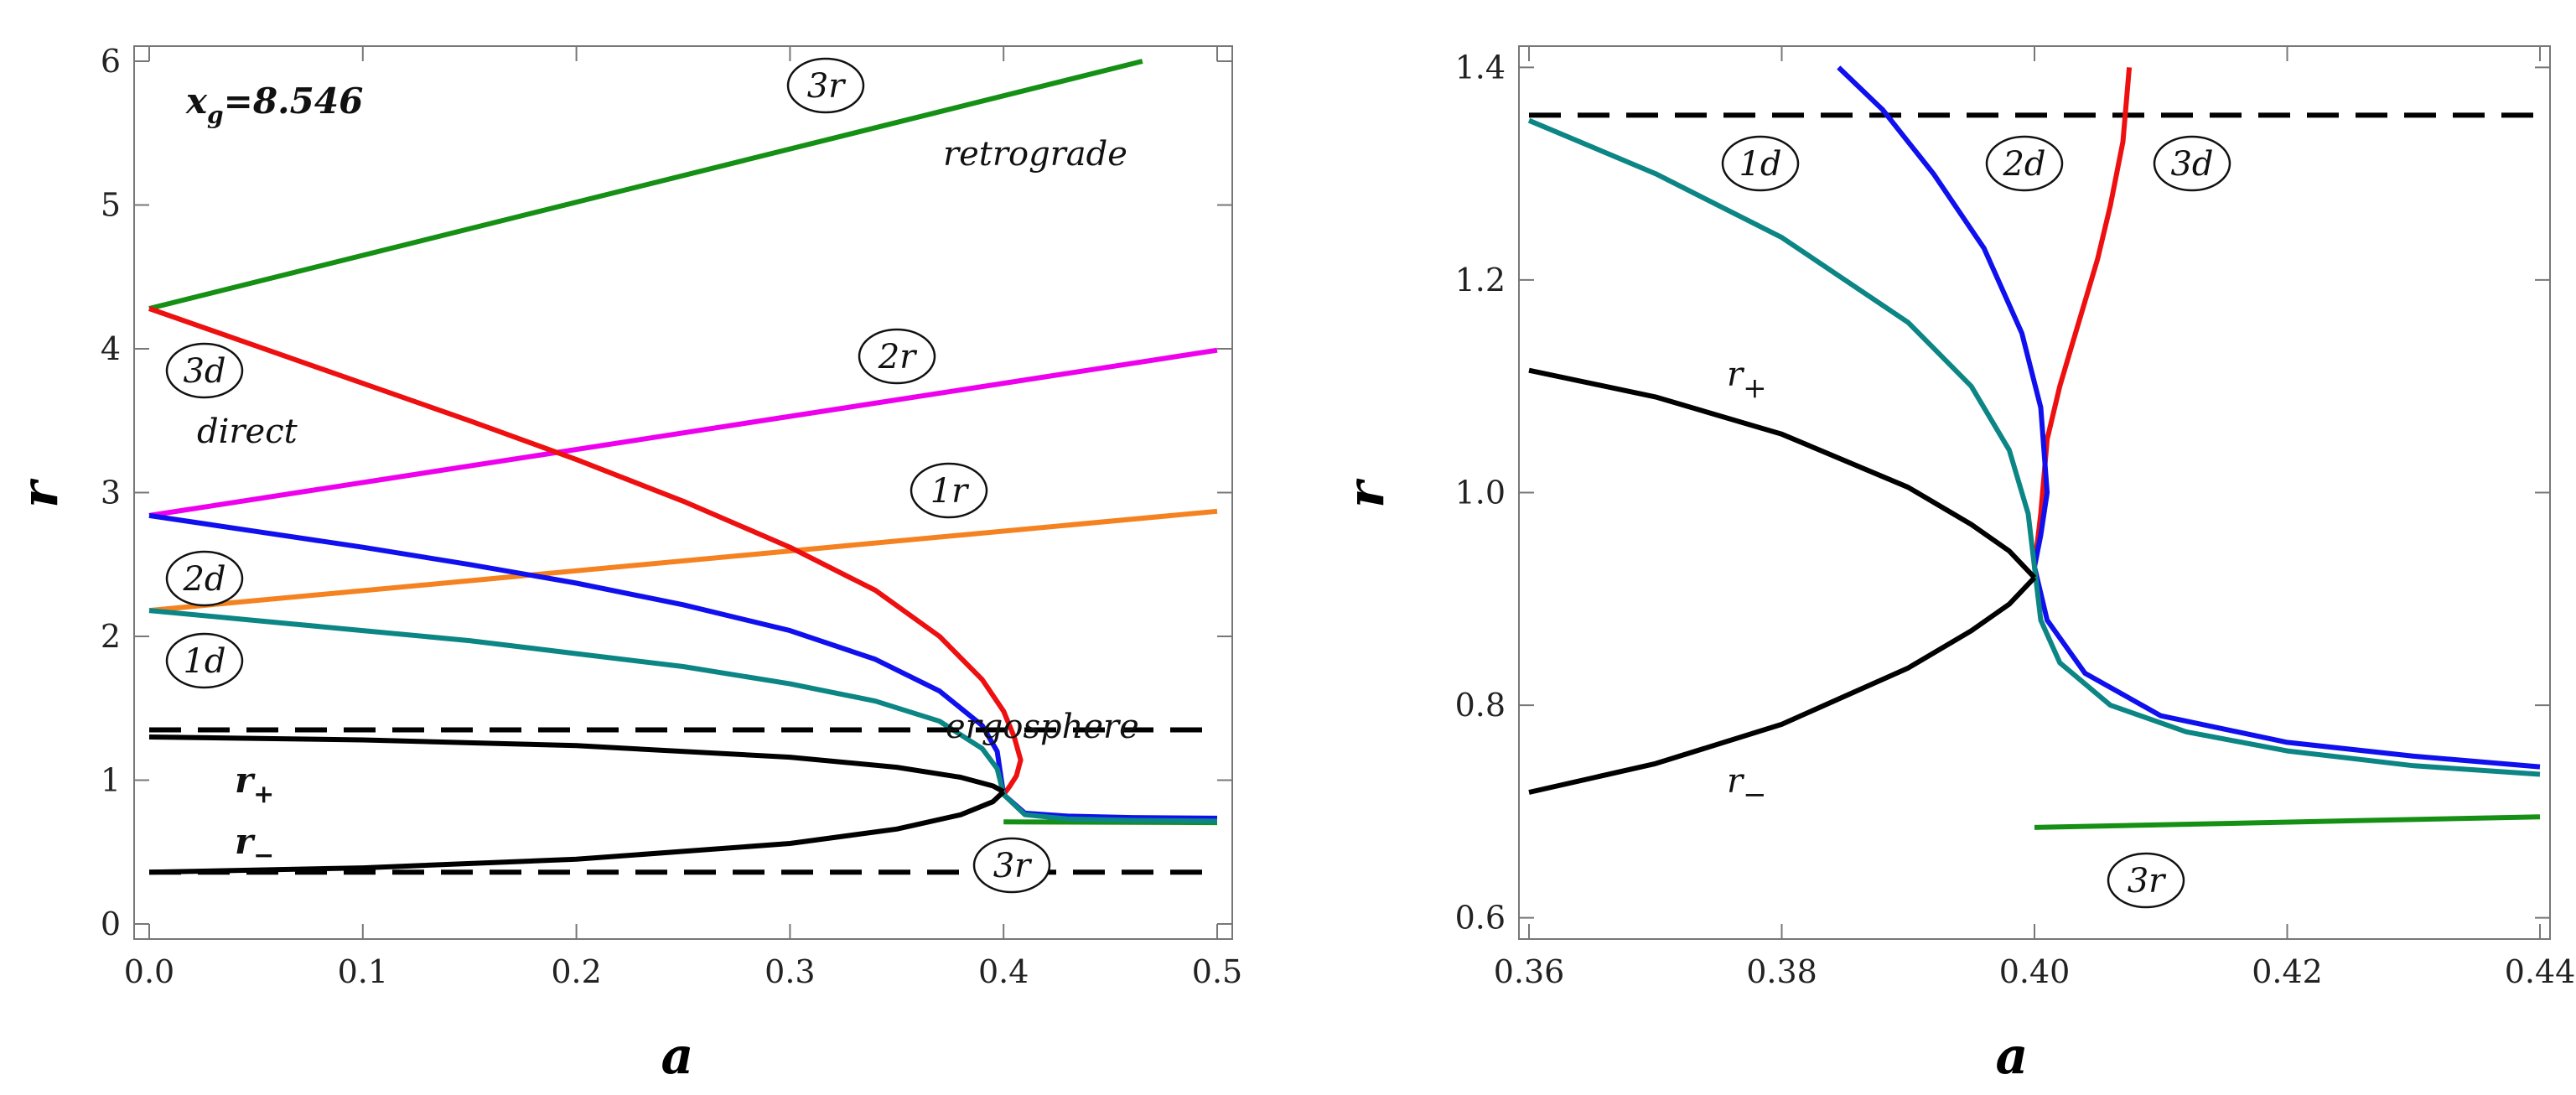  Describe the element at coordinates (363, 971) in the screenshot. I see `left-x-tick-label: 0.1` at that location.